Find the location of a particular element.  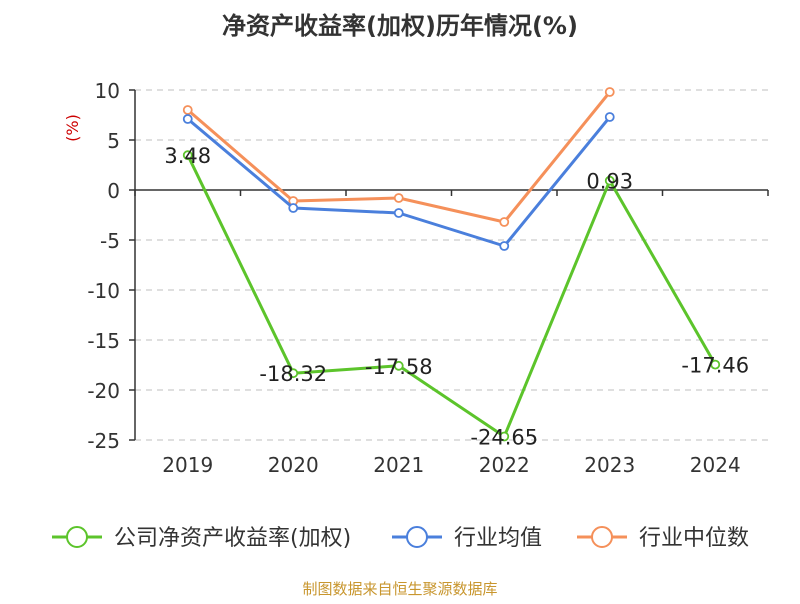

legend-item: 行业中位数 is located at coordinates (663, 538).